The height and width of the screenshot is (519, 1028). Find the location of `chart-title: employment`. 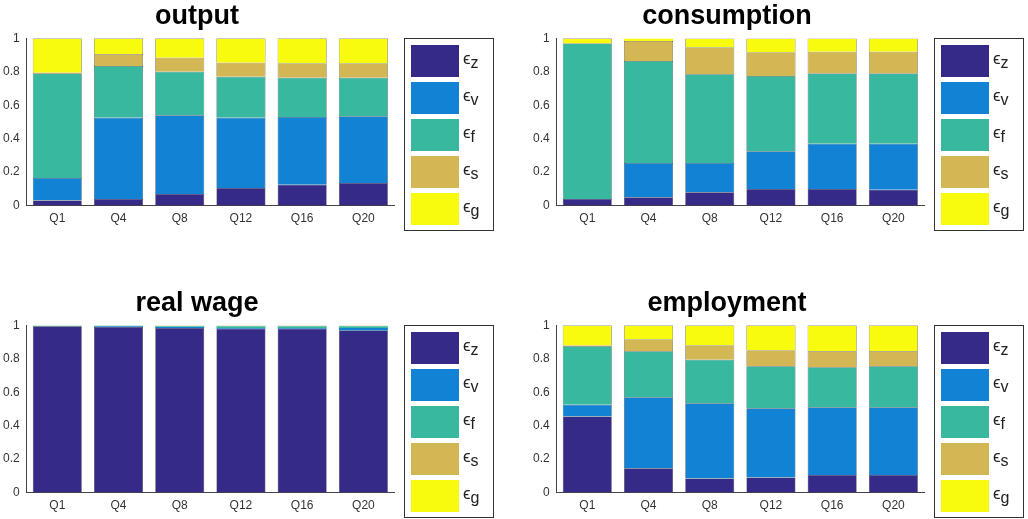

chart-title: employment is located at coordinates (727, 301).